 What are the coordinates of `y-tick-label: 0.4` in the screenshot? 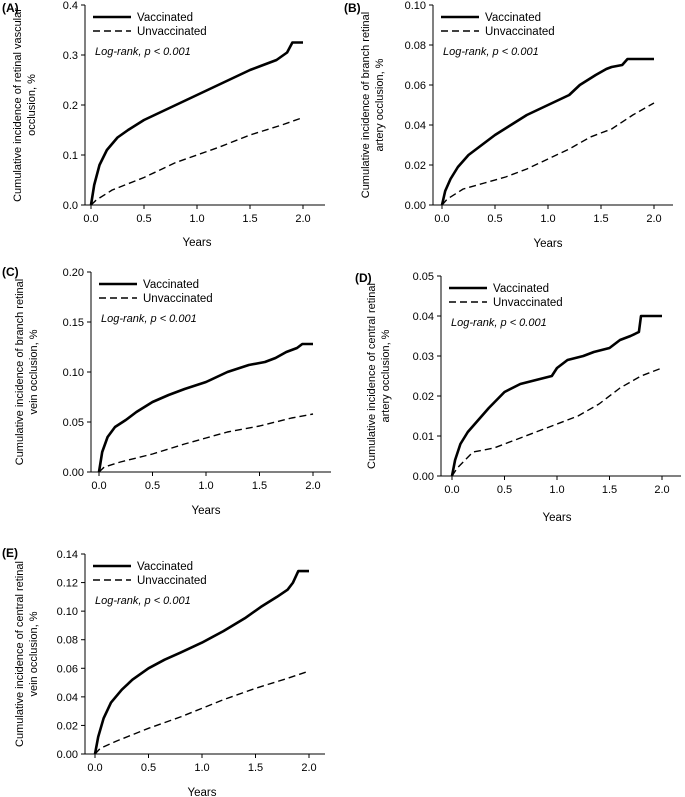 It's located at (70, 6).